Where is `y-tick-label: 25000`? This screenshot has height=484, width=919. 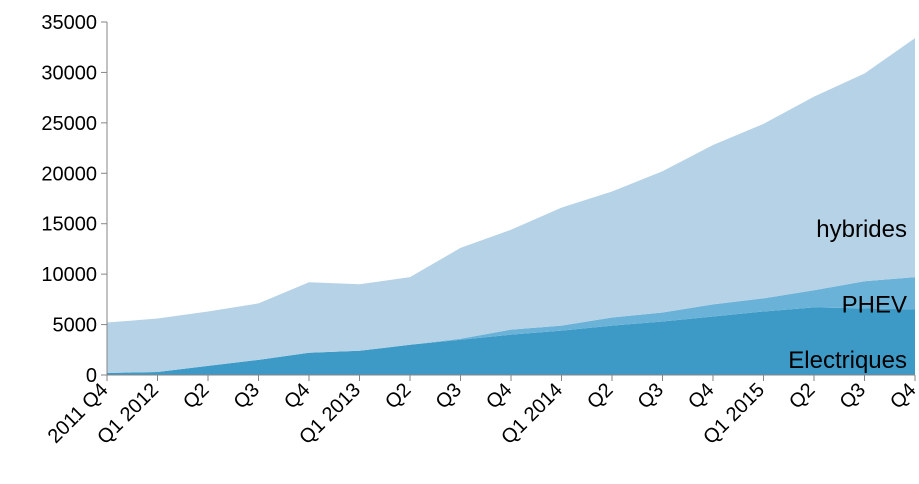 y-tick-label: 25000 is located at coordinates (69, 124).